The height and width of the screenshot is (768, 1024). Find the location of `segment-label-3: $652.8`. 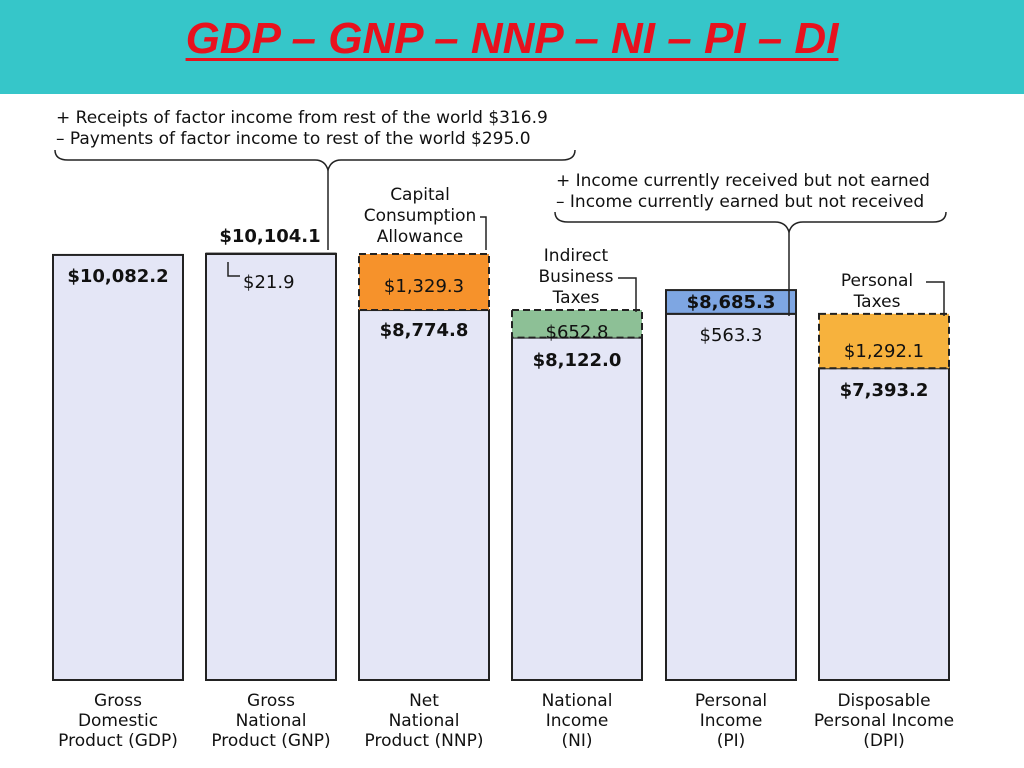

segment-label-3: $652.8 is located at coordinates (577, 332).